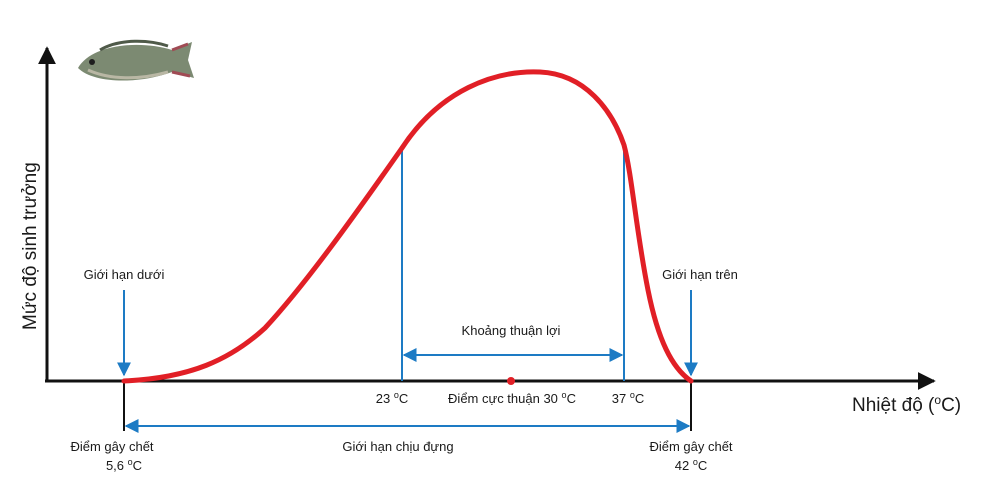 Image resolution: width=986 pixels, height=479 pixels. Describe the element at coordinates (700, 274) in the screenshot. I see `upper-limit-label: Giới hạn trên` at that location.